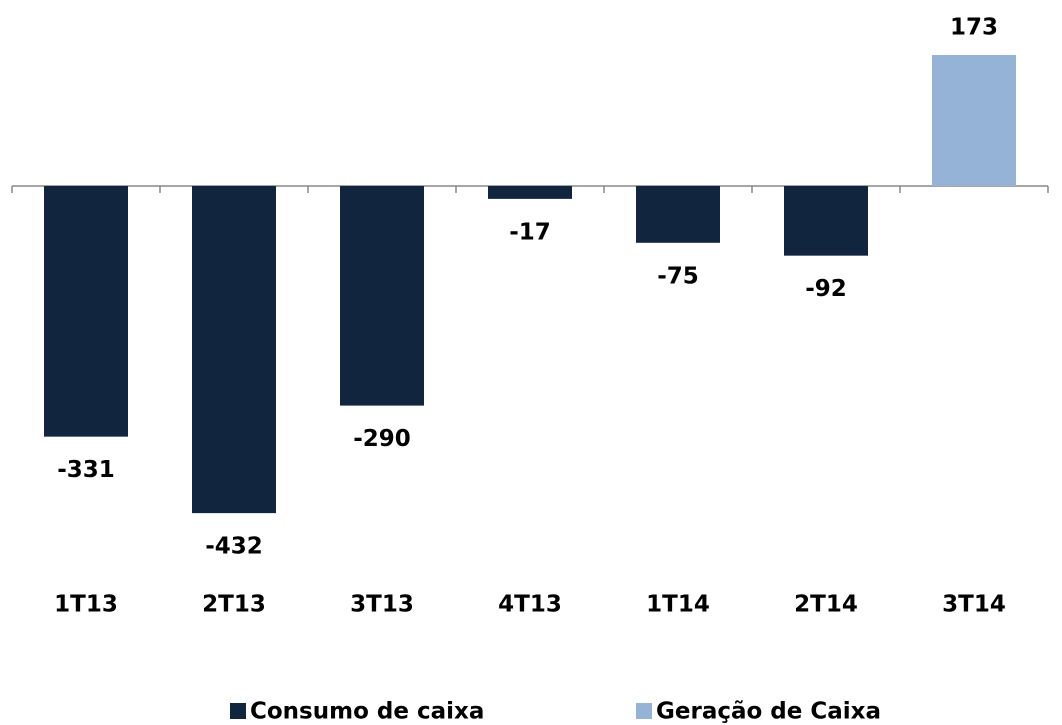 The image size is (1062, 725). What do you see at coordinates (974, 605) in the screenshot?
I see `x-tick-label: 3T14` at bounding box center [974, 605].